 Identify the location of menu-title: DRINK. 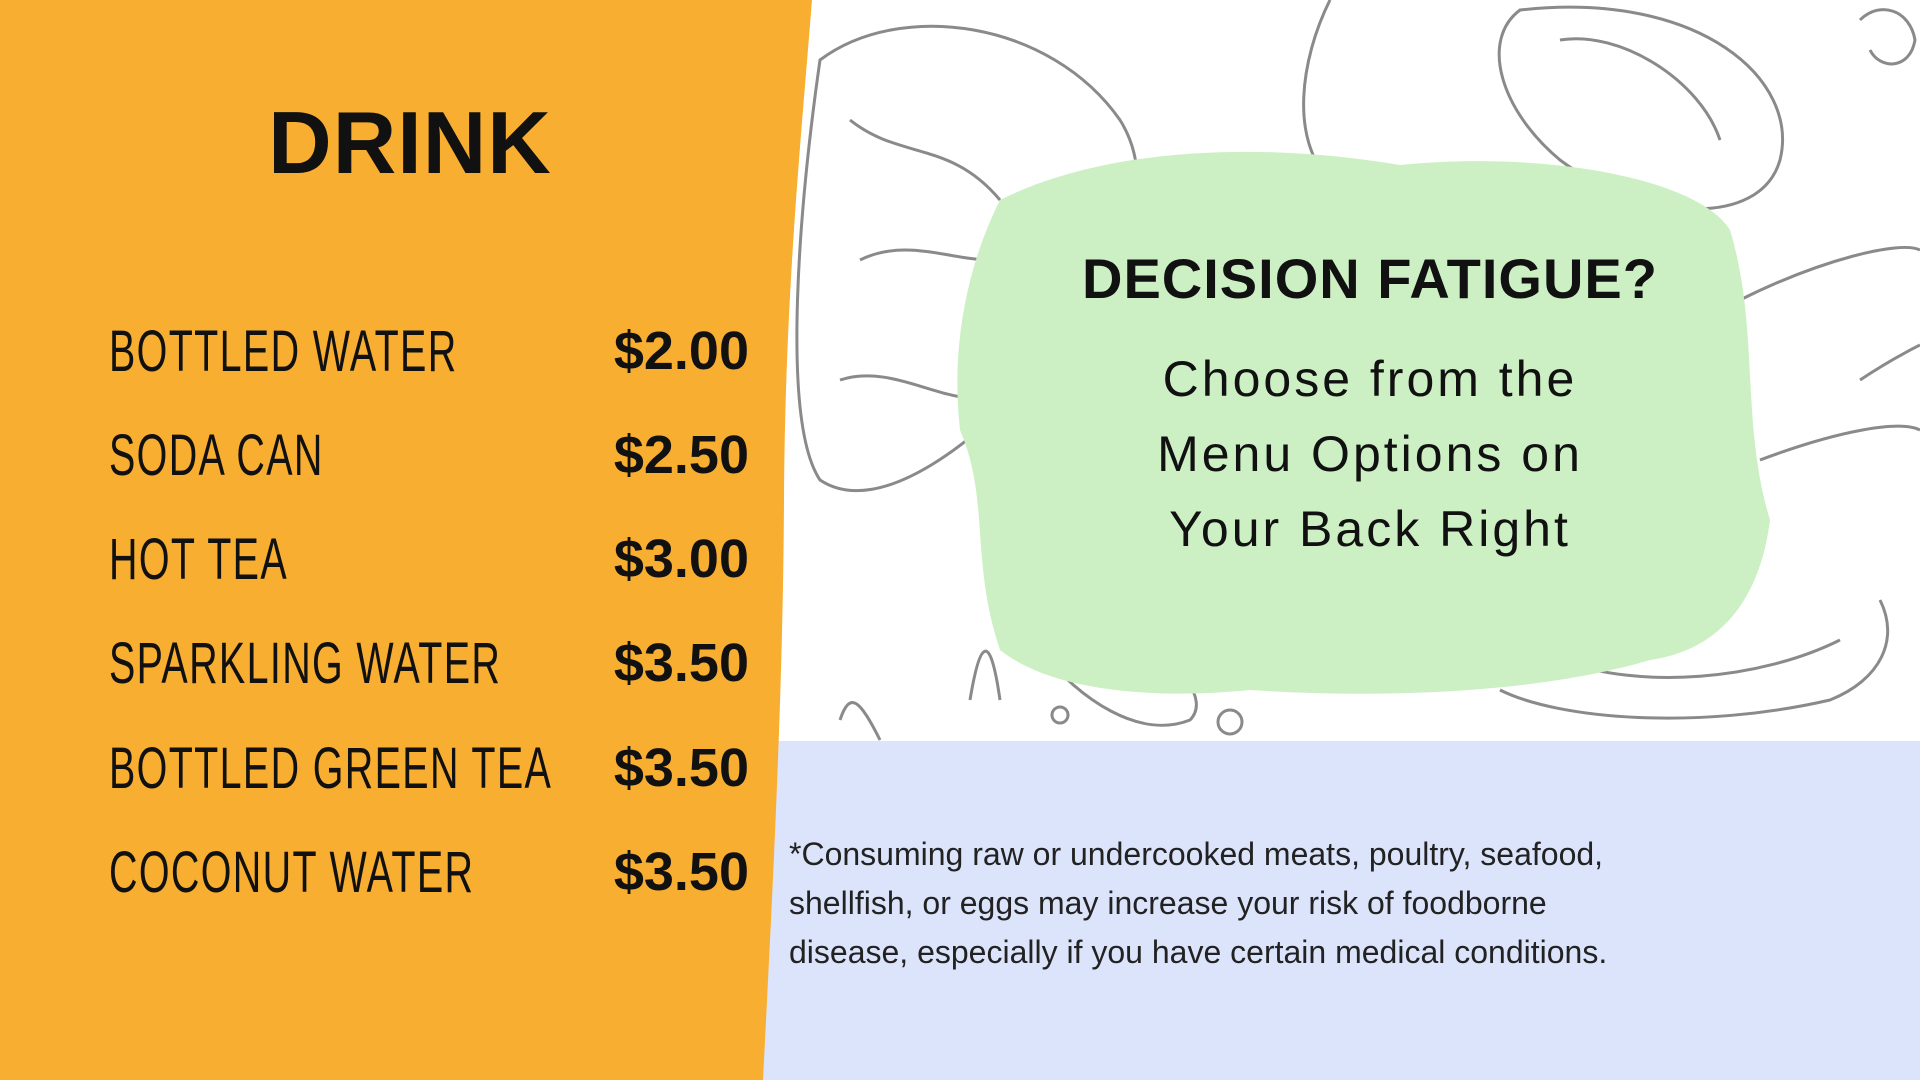
(410, 142).